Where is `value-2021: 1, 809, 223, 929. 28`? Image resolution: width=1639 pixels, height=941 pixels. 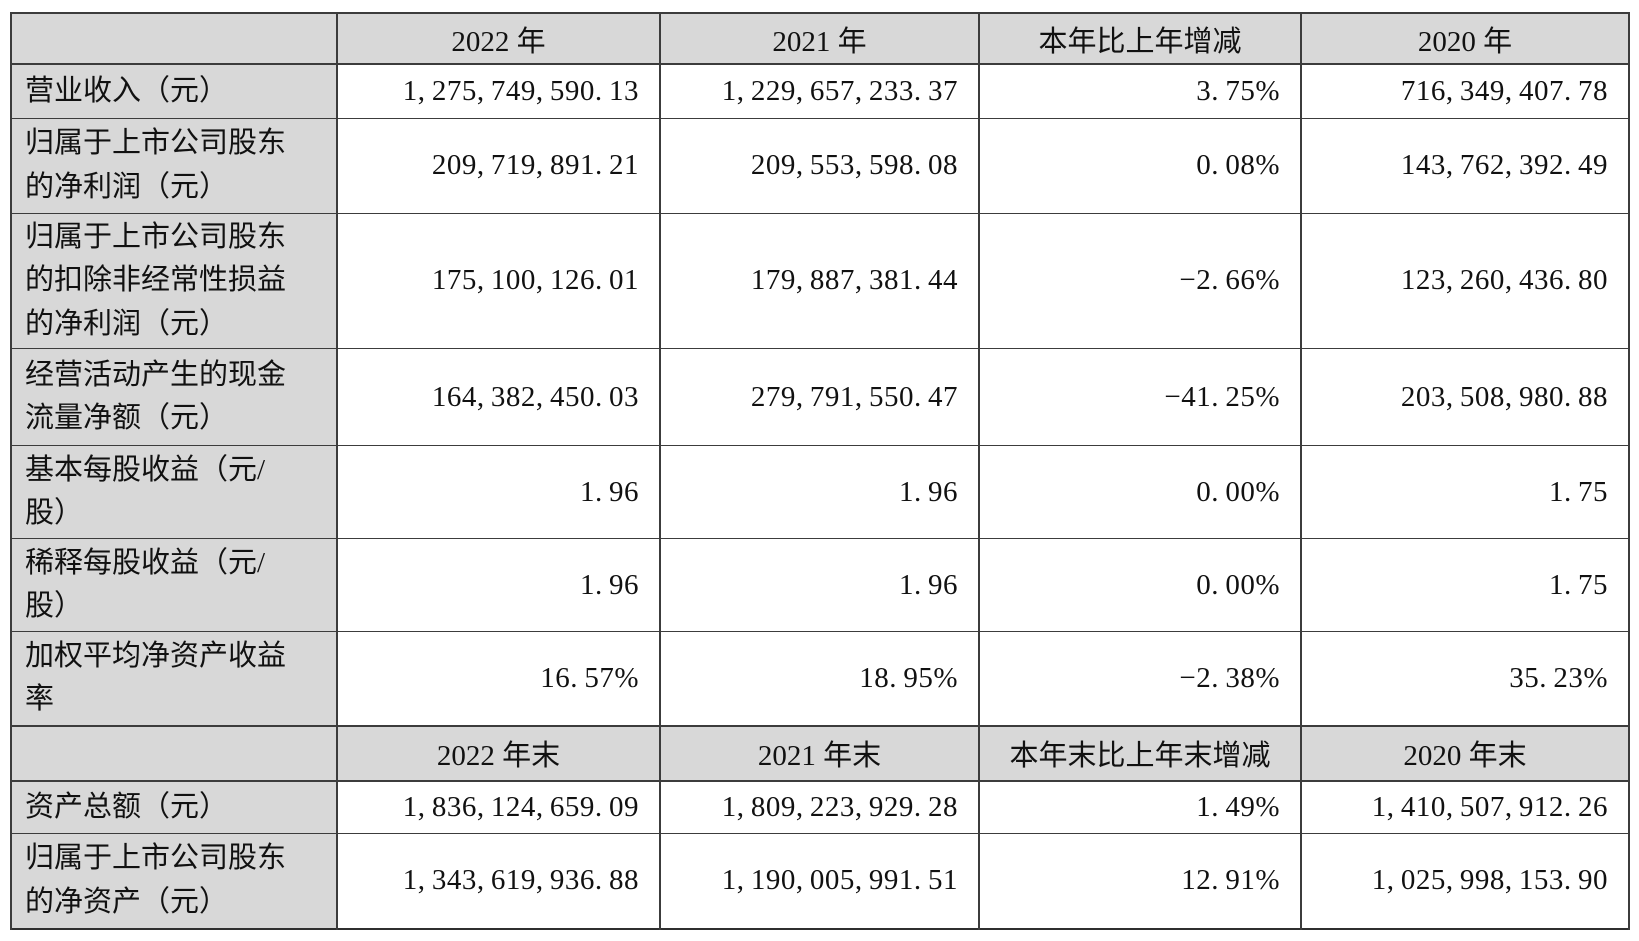 value-2021: 1, 809, 223, 929. 28 is located at coordinates (819, 807).